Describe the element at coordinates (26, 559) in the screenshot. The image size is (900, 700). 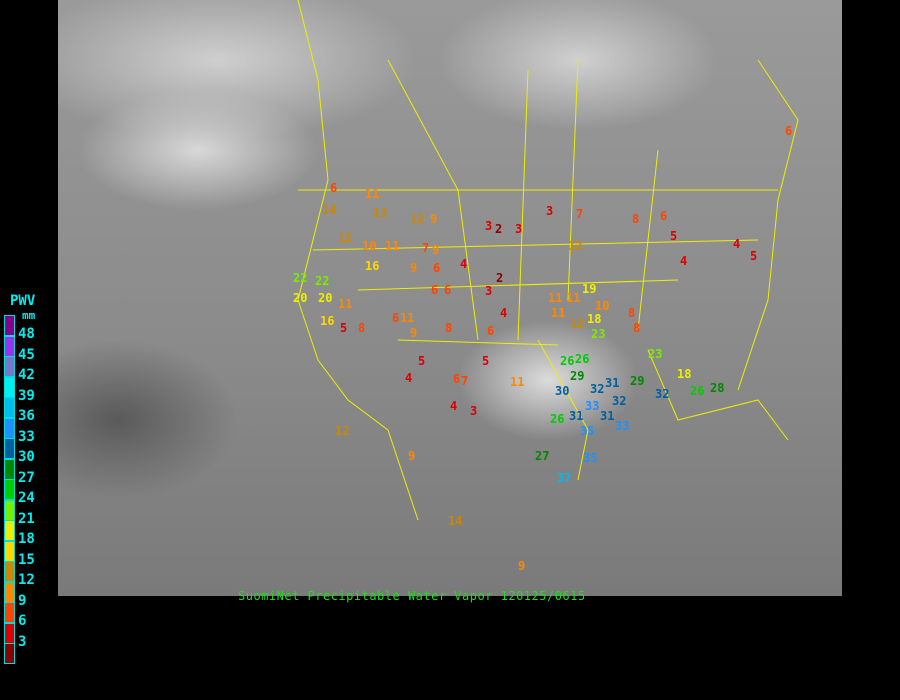
I see `legend-label: 15` at that location.